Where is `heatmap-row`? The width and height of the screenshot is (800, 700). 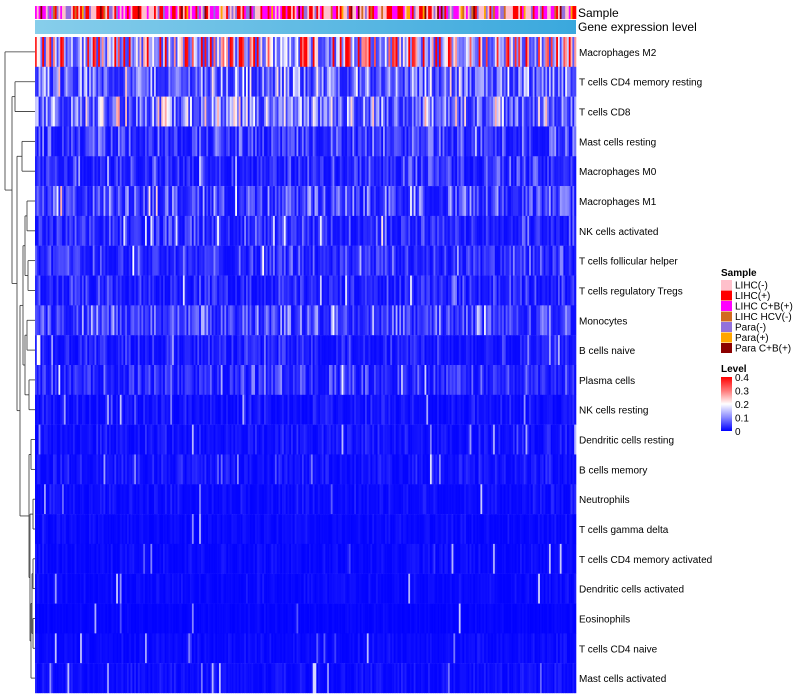
heatmap-row is located at coordinates (306, 201).